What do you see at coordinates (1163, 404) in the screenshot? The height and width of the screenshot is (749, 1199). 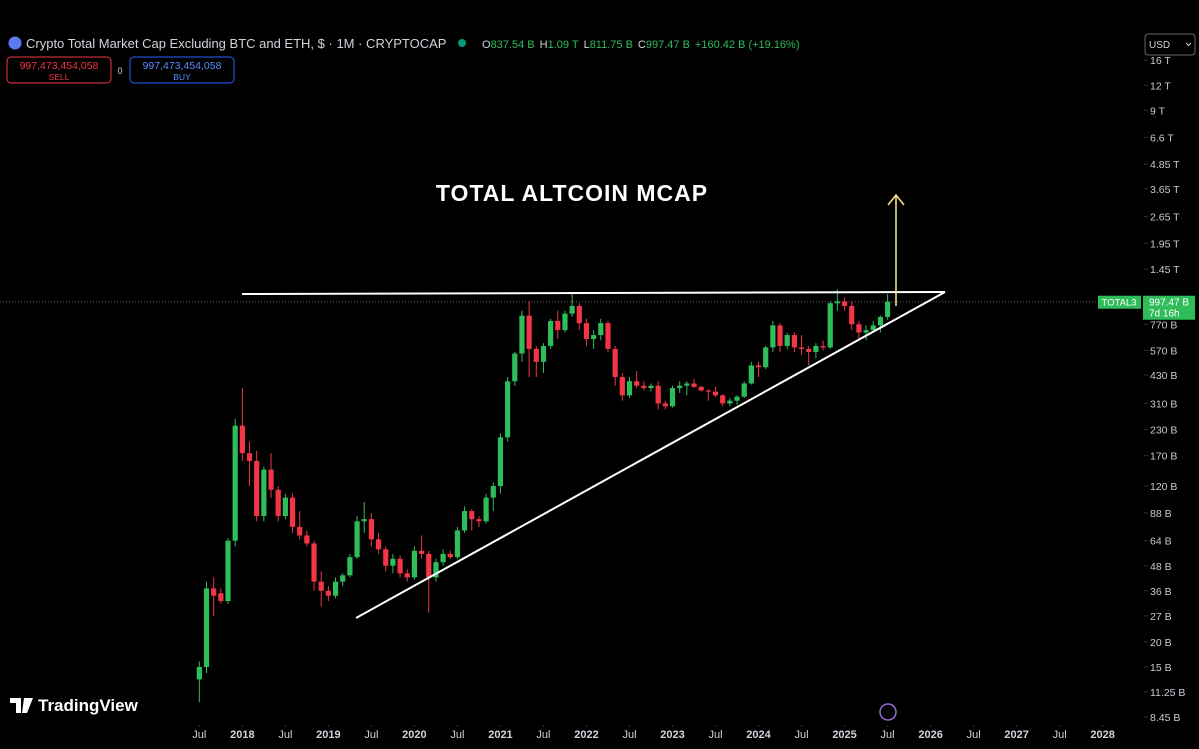 I see `y-tick-label: 310 B` at bounding box center [1163, 404].